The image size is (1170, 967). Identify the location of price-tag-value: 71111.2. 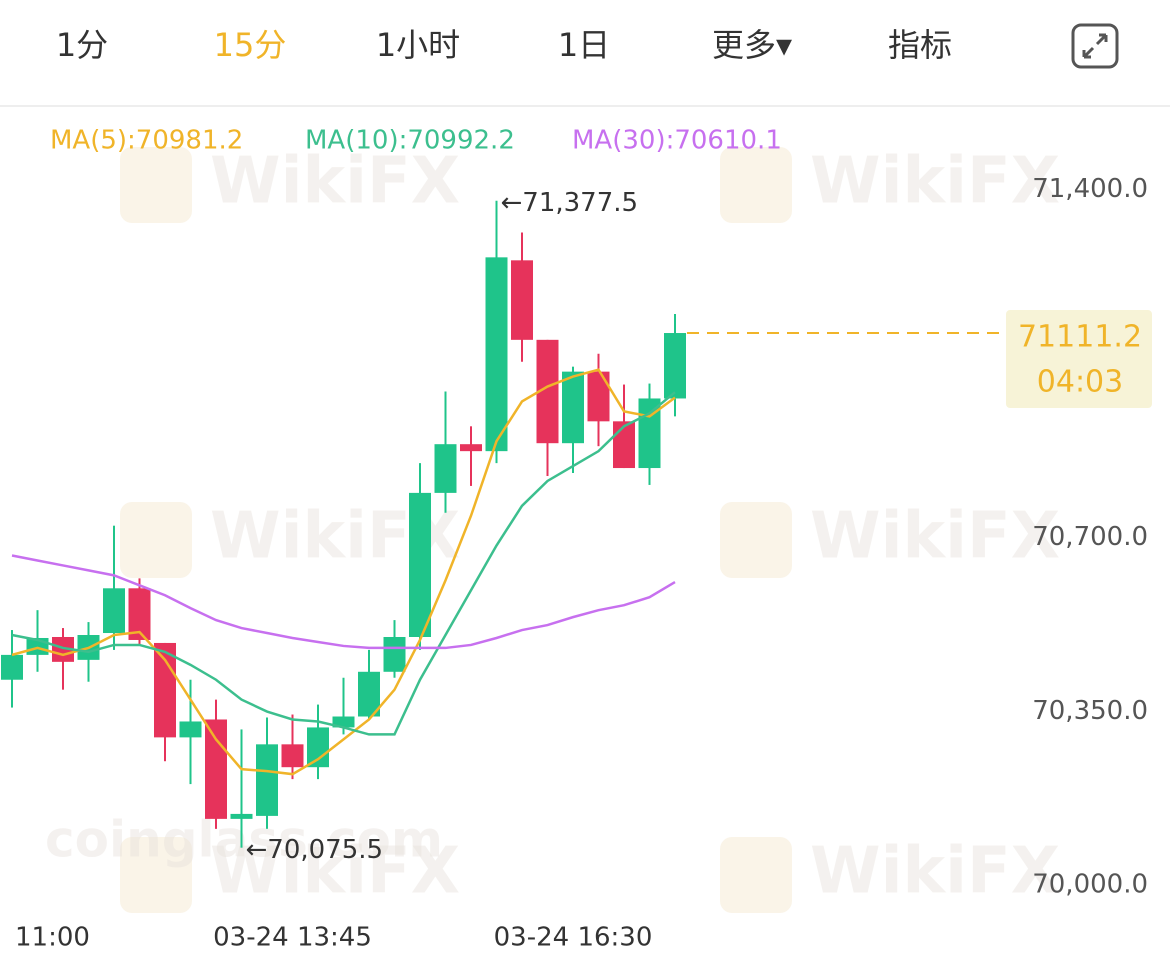
(1080, 337).